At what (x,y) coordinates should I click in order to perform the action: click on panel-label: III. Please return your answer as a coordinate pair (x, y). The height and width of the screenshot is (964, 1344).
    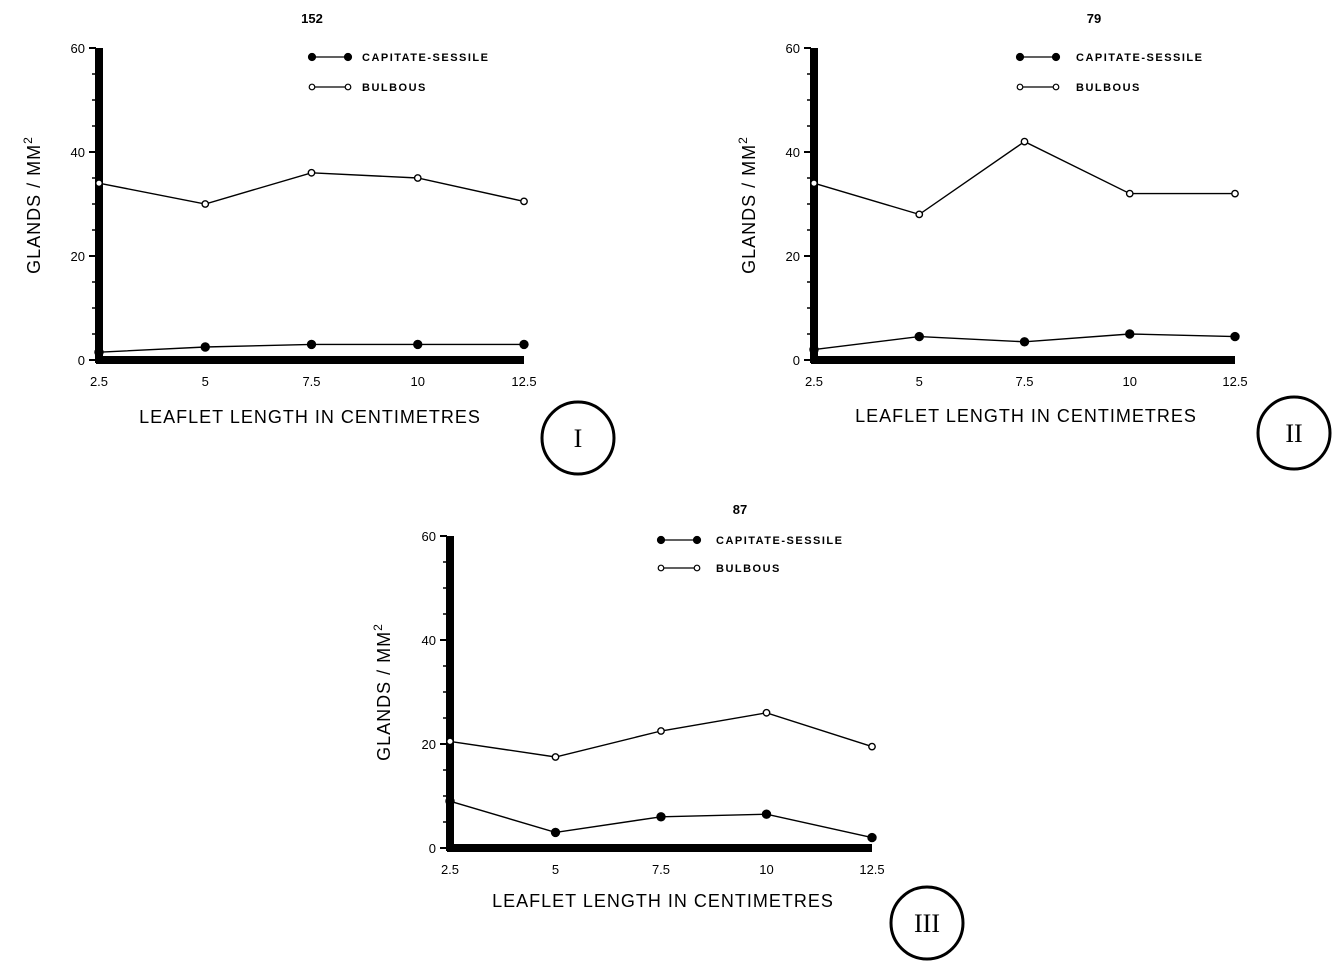
    Looking at the image, I should click on (927, 923).